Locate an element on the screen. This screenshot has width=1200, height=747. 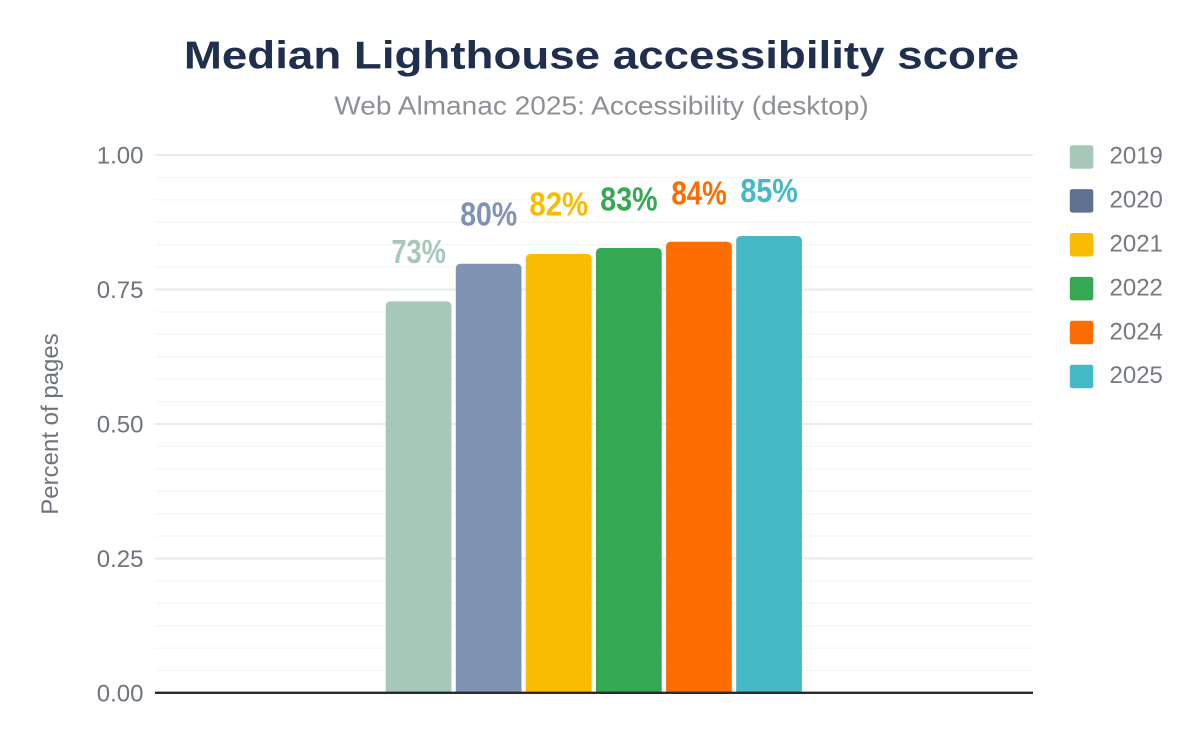
svg-text: 2024 is located at coordinates (1136, 331).